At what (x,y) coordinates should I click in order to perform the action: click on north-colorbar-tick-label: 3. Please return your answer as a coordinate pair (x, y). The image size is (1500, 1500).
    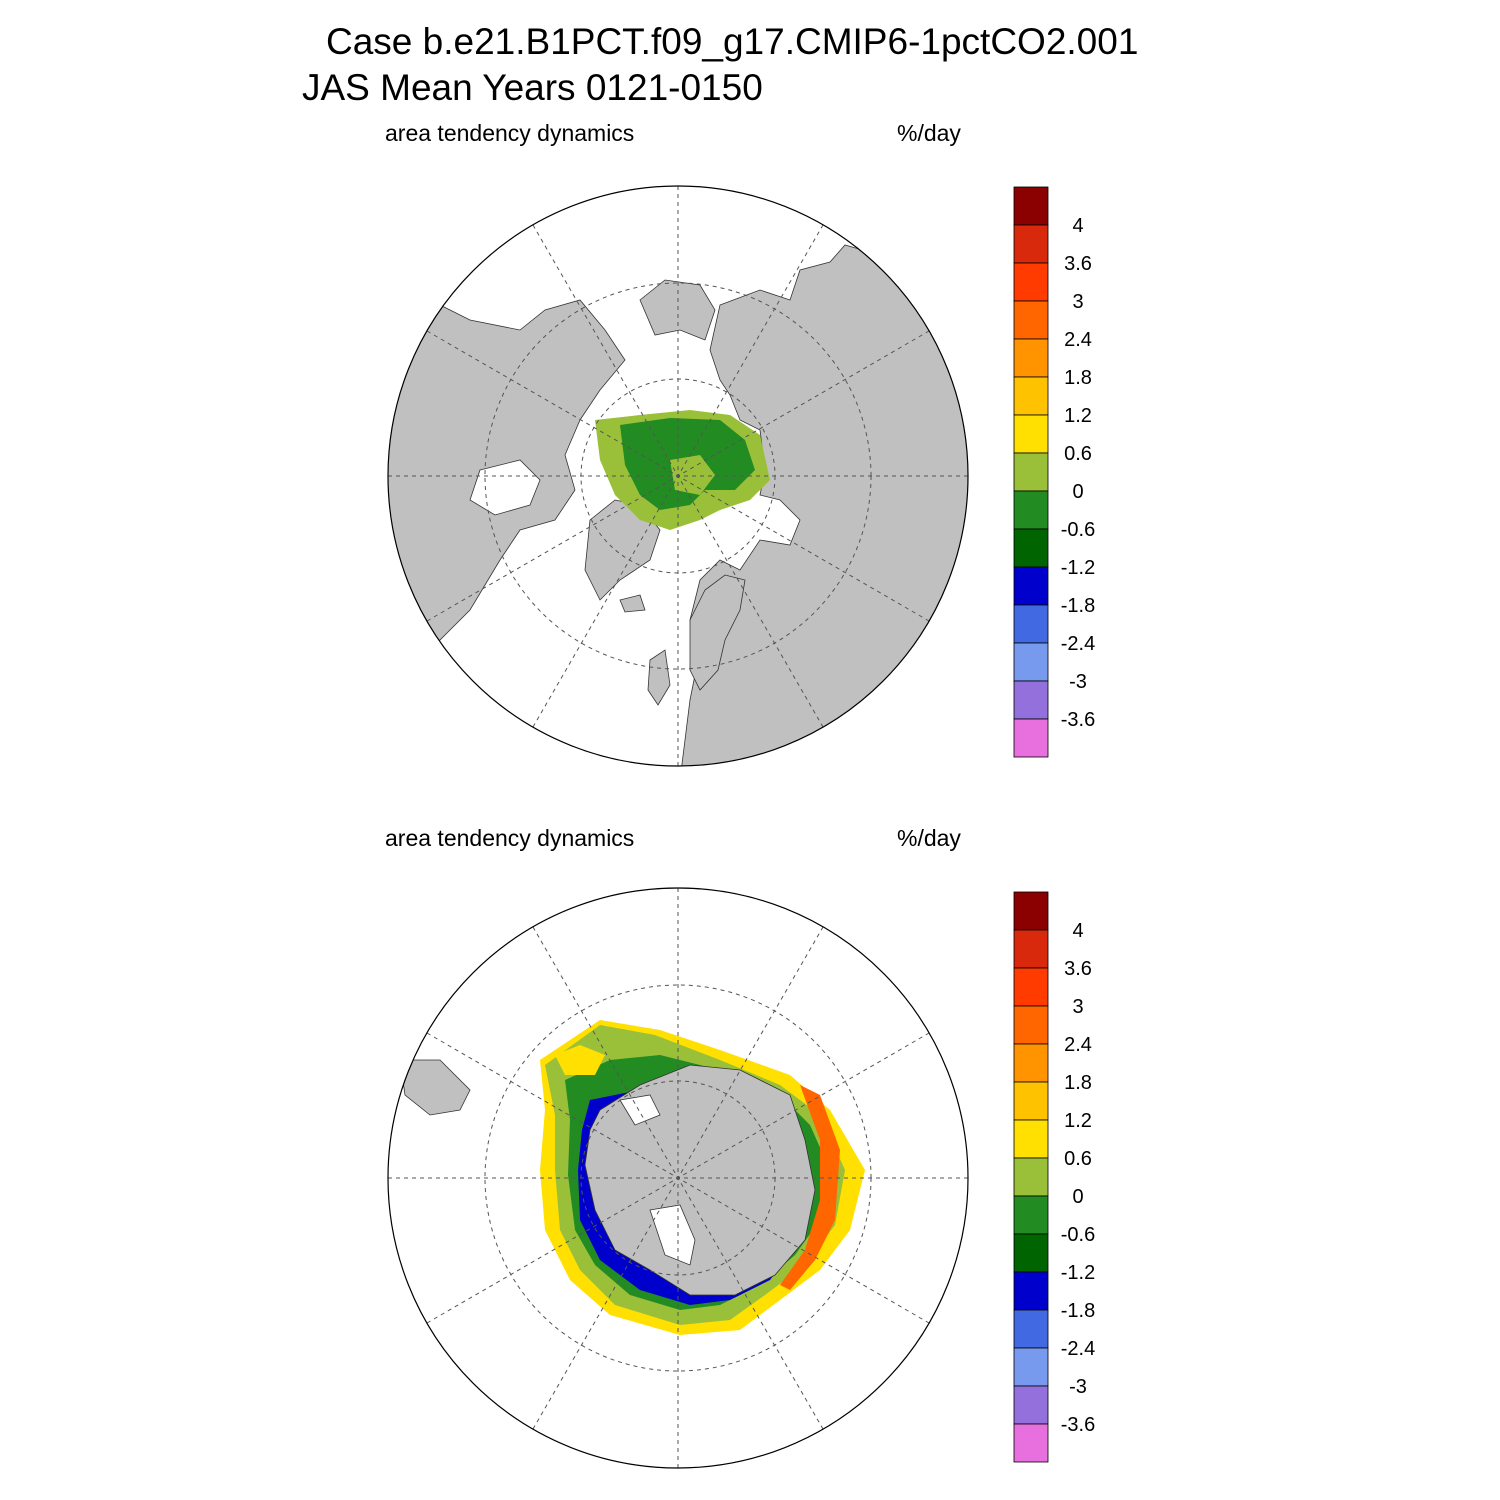
    Looking at the image, I should click on (1077, 302).